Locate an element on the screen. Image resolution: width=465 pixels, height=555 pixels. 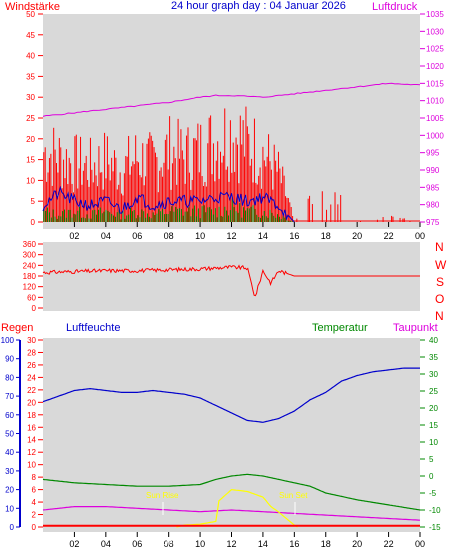
windstaerke-label: Windstärke is located at coordinates (32, 7).